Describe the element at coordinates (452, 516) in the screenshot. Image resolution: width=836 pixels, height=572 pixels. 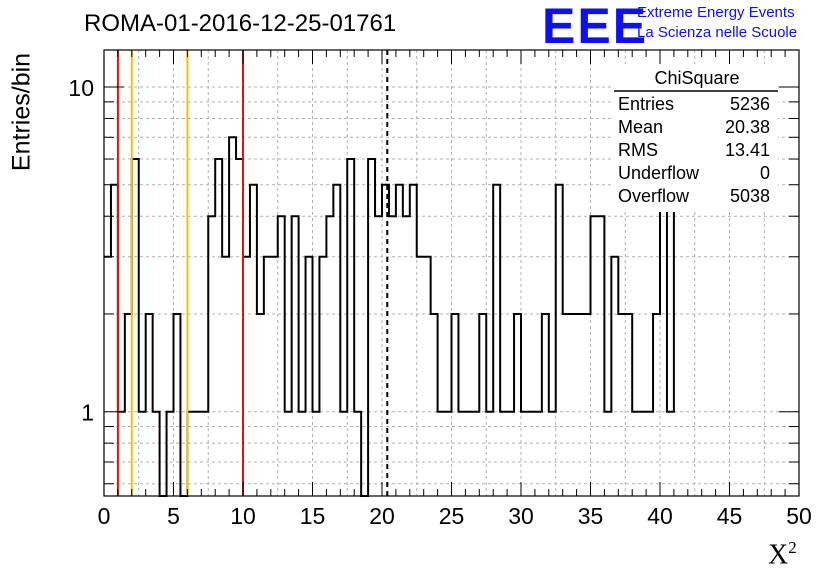
I see `x-tick-label: 25` at that location.